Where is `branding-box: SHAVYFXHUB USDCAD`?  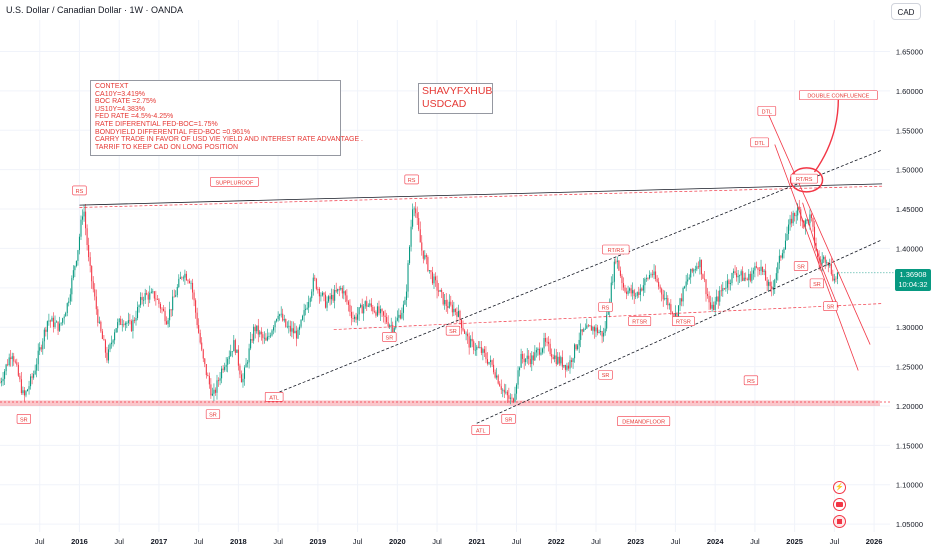
branding-box: SHAVYFXHUB USDCAD is located at coordinates (455, 98).